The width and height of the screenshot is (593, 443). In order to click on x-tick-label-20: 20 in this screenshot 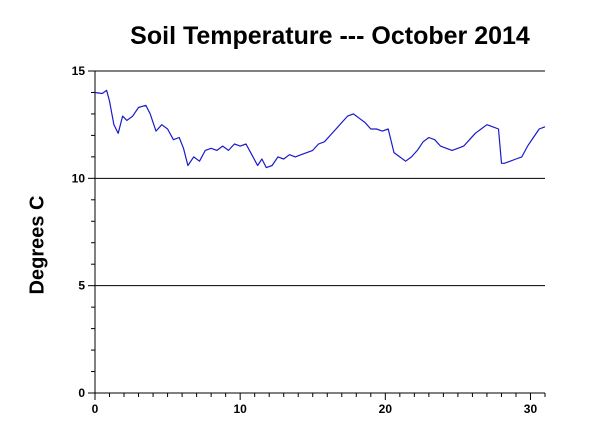, I will do `click(386, 409)`.